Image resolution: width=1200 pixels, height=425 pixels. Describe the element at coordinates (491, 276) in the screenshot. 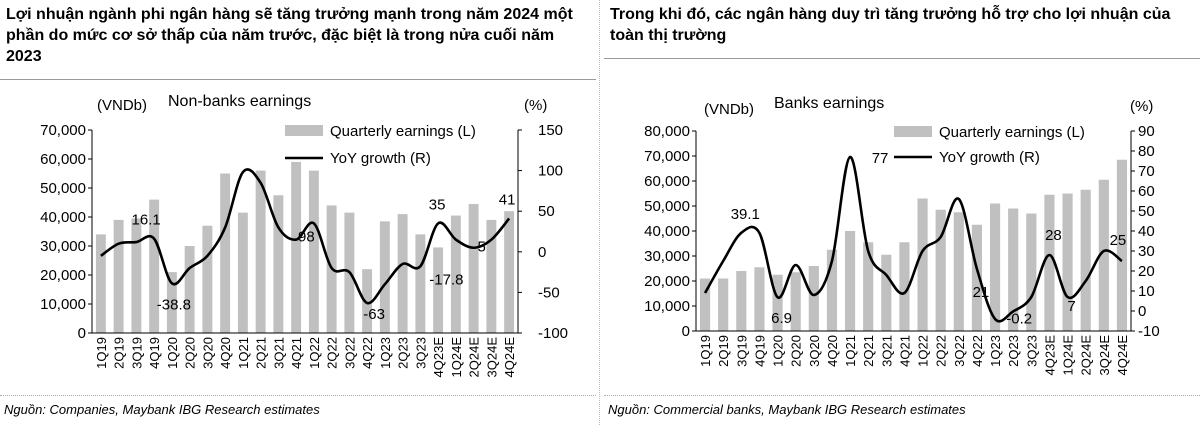

I see `bar-3Q24E` at that location.